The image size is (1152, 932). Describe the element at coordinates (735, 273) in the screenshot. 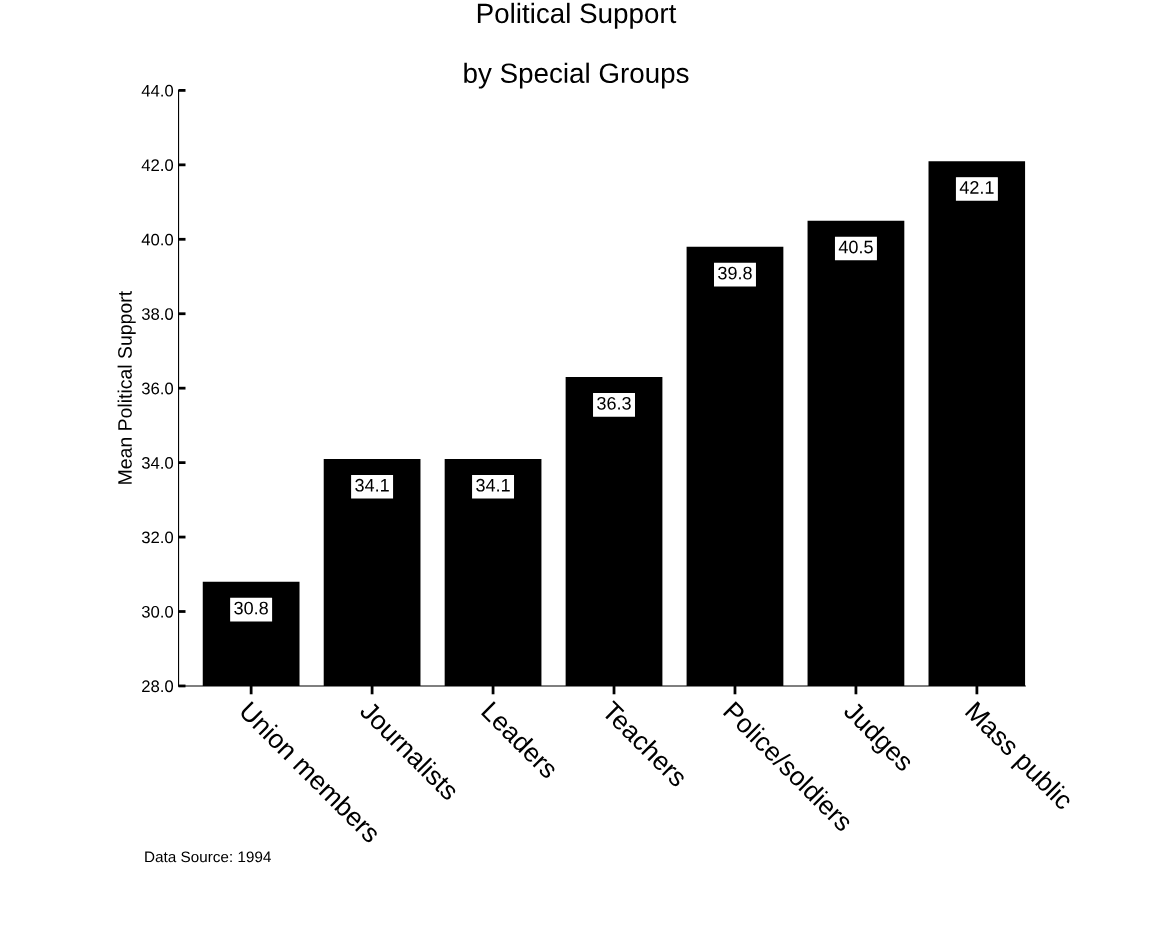

I see `data-label: 39.8` at that location.